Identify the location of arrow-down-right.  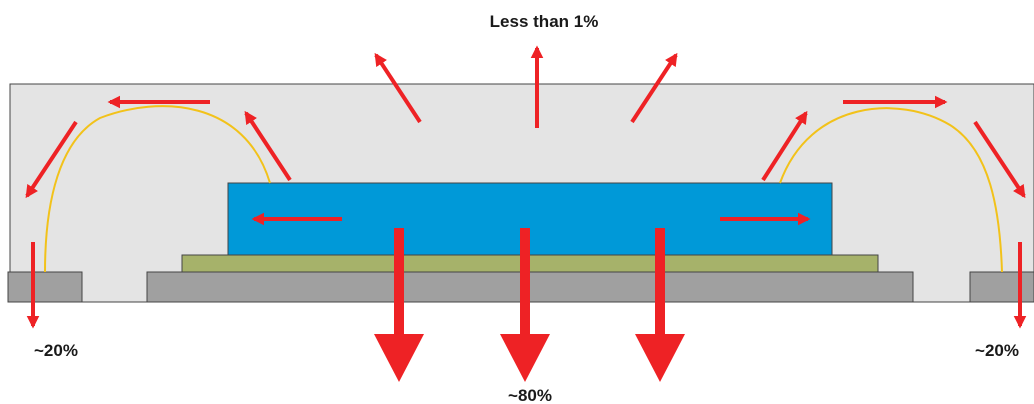
(660, 305).